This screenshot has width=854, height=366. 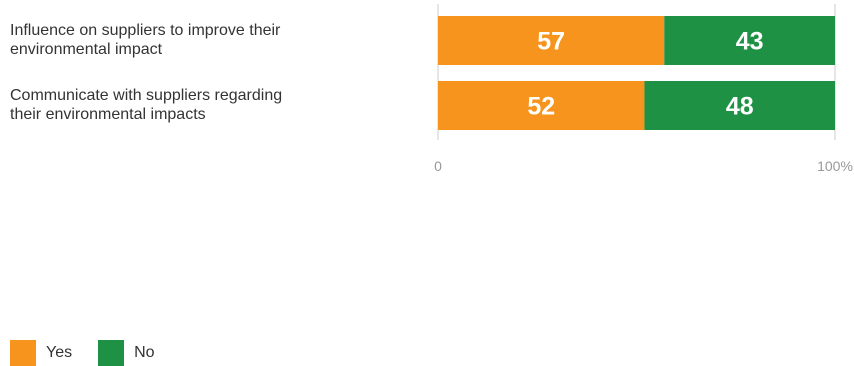 I want to click on legend-item-no: No, so click(x=126, y=353).